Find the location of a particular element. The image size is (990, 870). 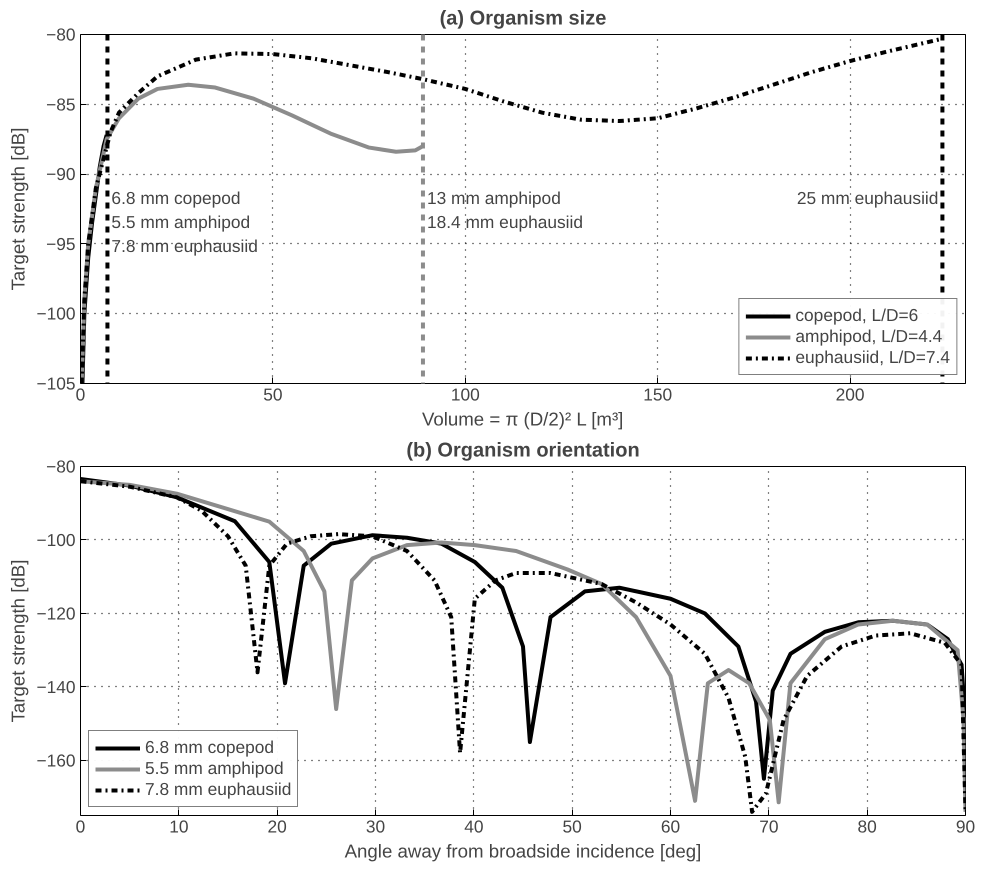

y-tick-label: −105 is located at coordinates (56, 384).